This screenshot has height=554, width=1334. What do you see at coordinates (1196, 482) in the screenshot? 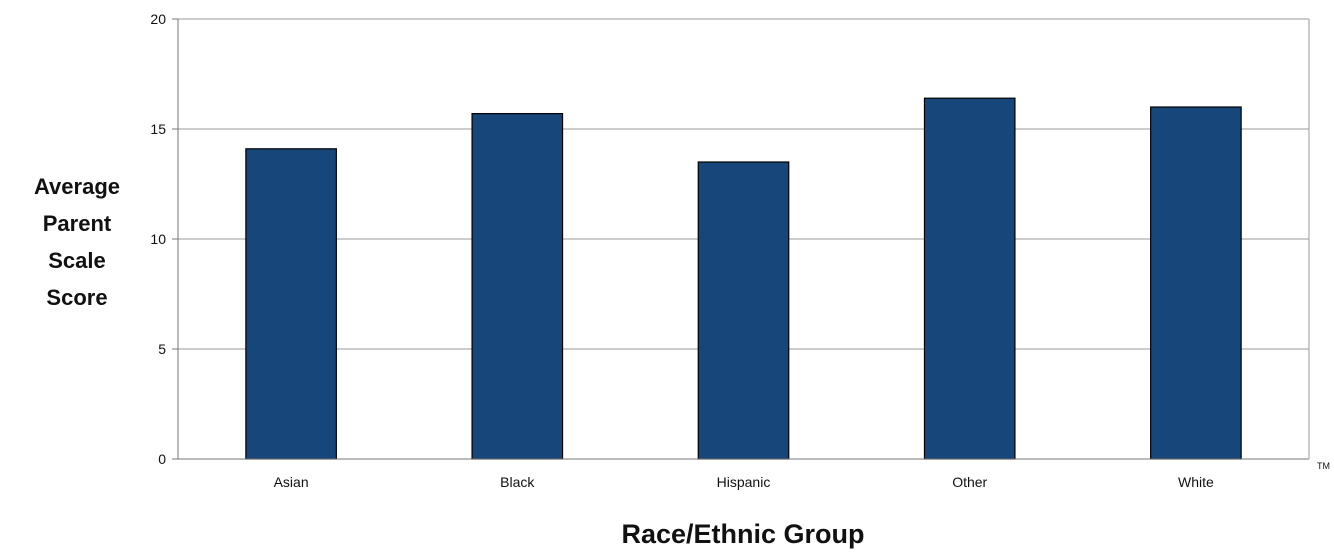
I see `x-tick-label: White` at bounding box center [1196, 482].